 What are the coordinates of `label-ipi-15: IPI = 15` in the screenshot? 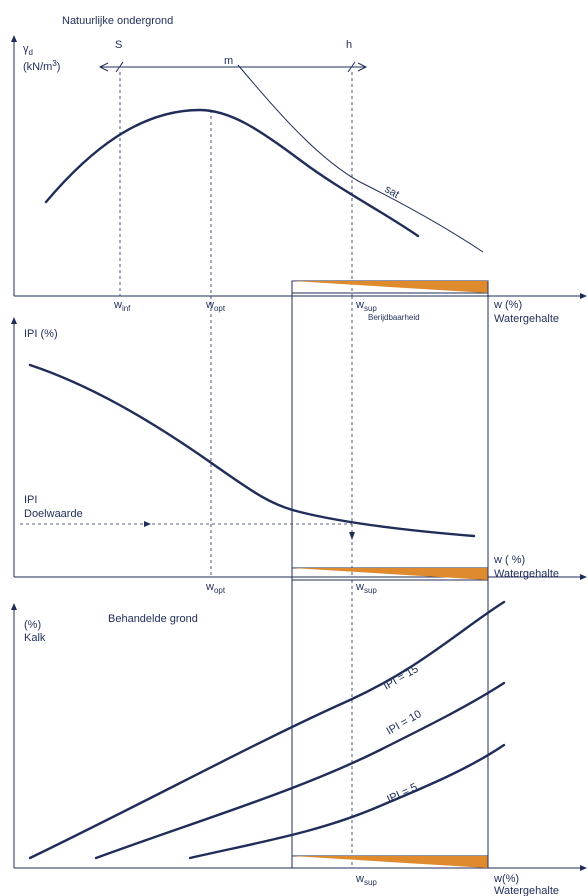 It's located at (401, 678).